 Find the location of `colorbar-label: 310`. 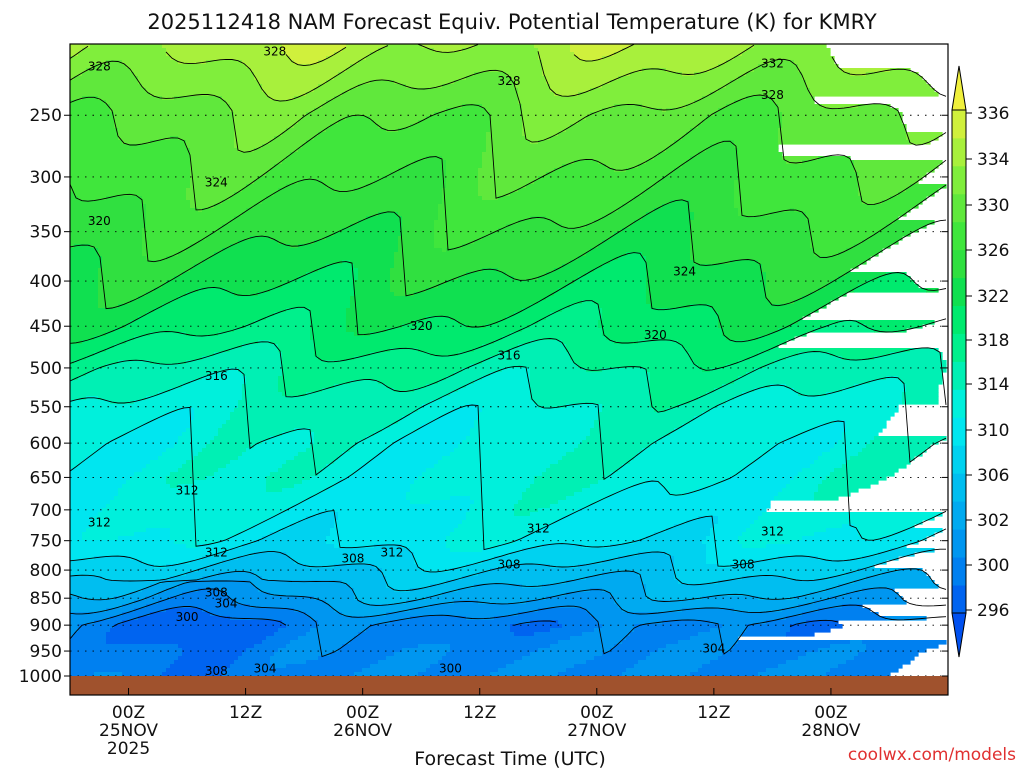

colorbar-label: 310 is located at coordinates (993, 431).